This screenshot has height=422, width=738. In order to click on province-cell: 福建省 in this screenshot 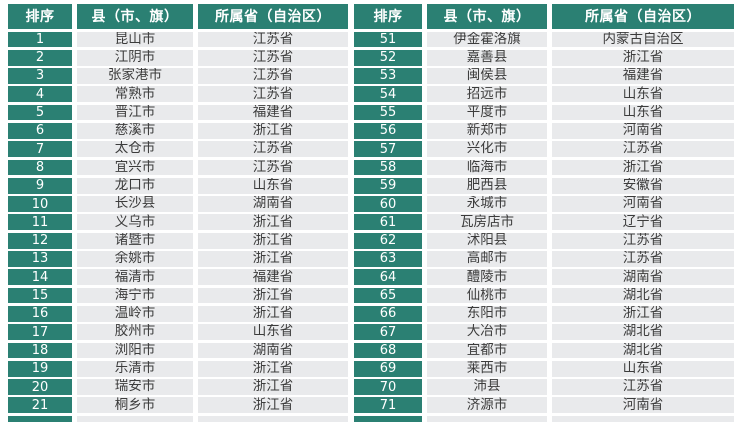, I will do `click(273, 277)`.